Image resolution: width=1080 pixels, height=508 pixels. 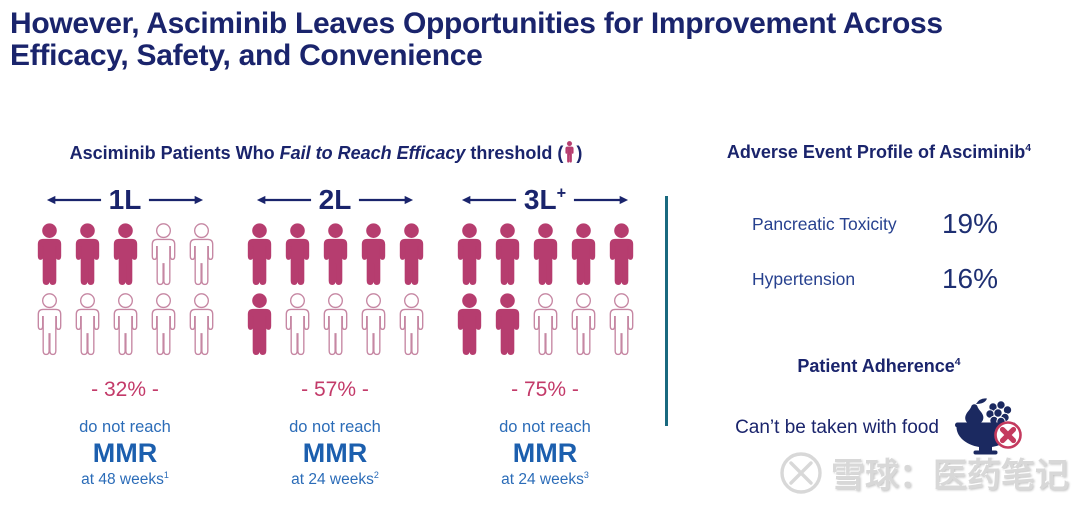 I want to click on watermark: 雪球：医药笔记, so click(x=923, y=472).